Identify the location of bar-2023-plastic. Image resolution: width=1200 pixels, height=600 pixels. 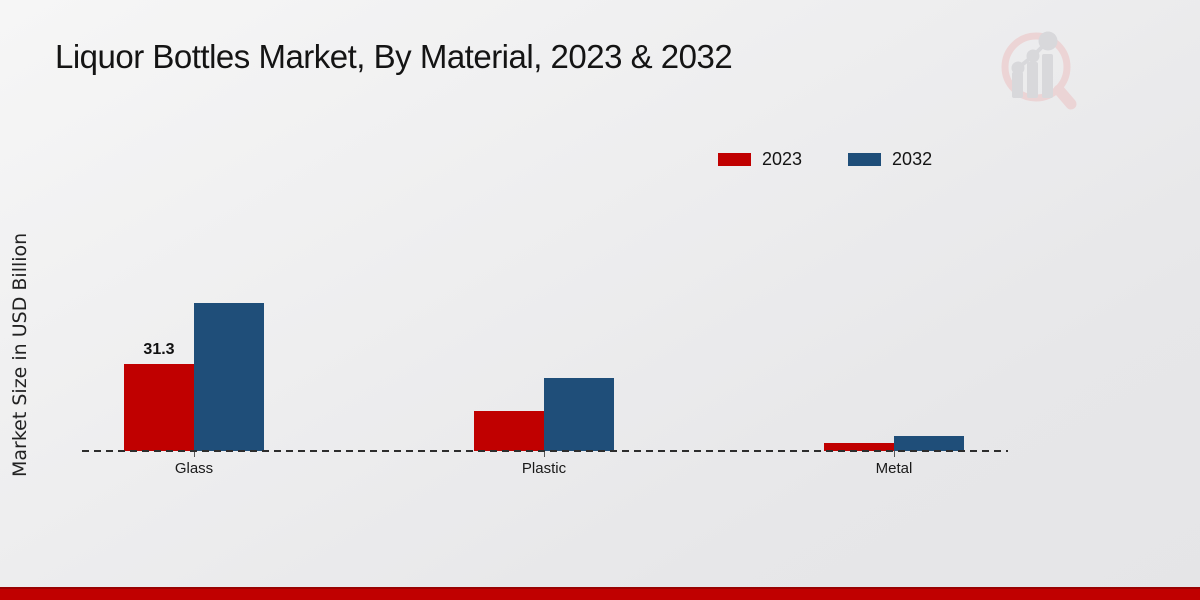
(509, 431).